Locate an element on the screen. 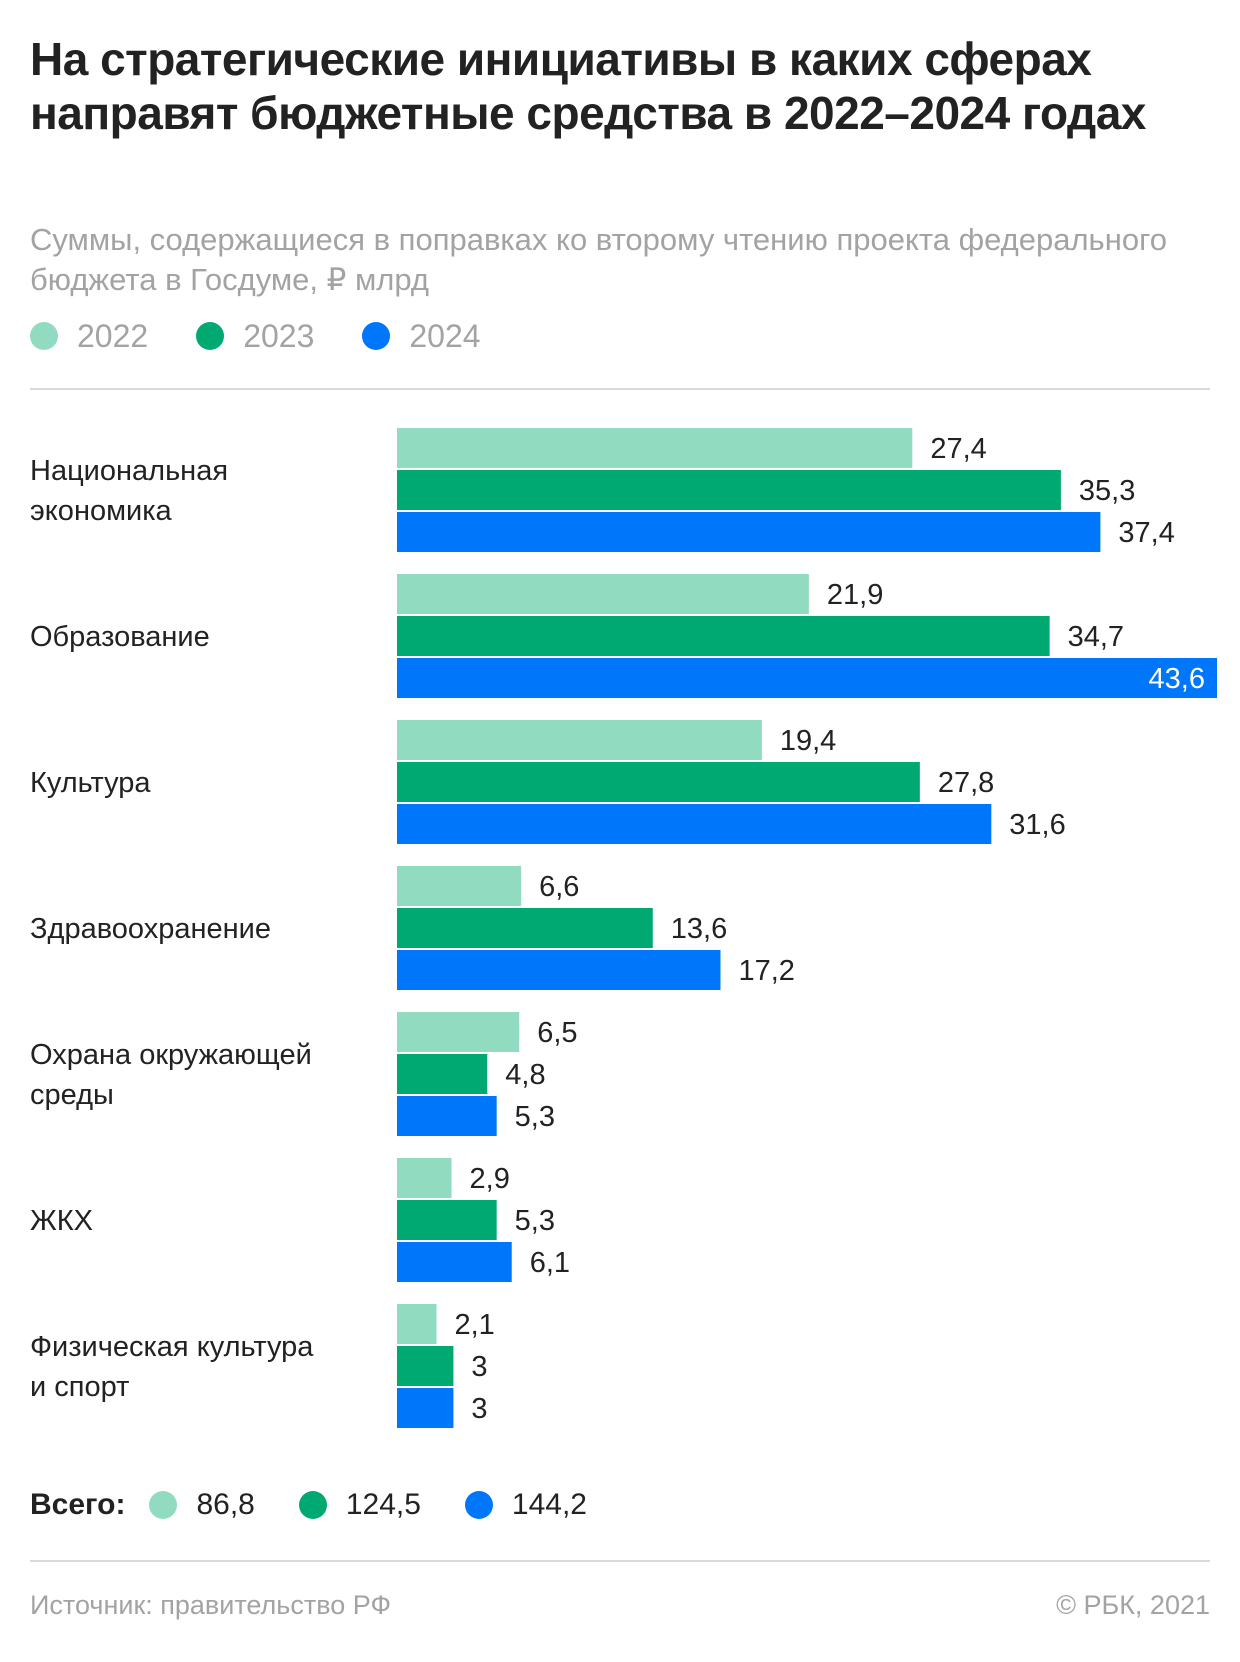 This screenshot has width=1240, height=1662. total-2023: 124,5 is located at coordinates (359, 1505).